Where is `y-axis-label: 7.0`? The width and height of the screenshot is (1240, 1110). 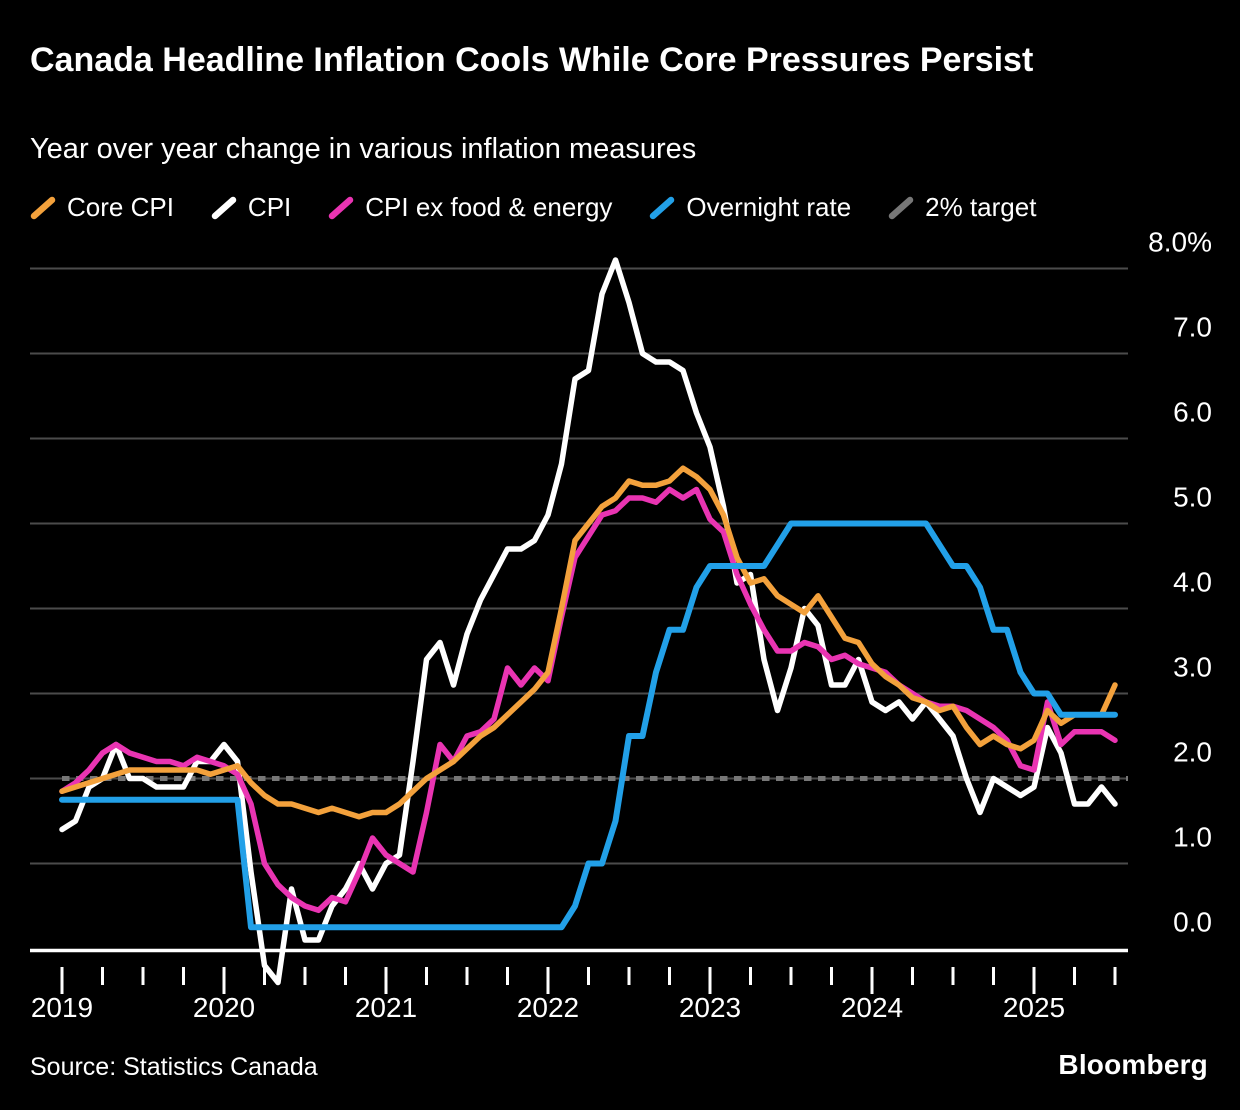
y-axis-label: 7.0 is located at coordinates (1192, 327).